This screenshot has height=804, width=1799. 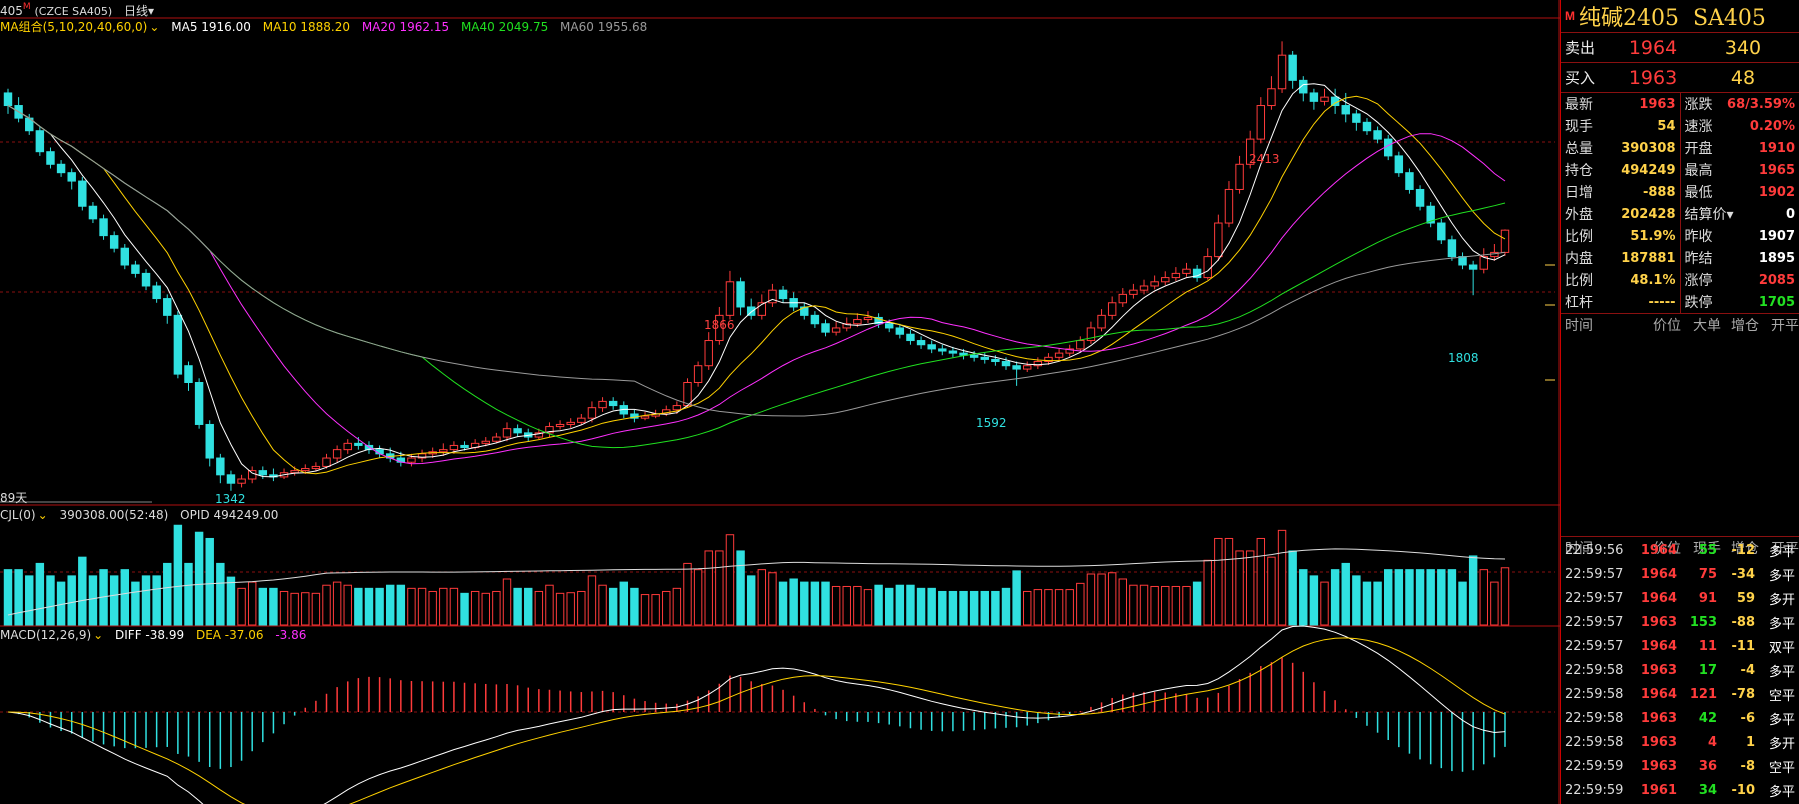 I want to click on stat-label: 速涨, so click(x=1698, y=127).